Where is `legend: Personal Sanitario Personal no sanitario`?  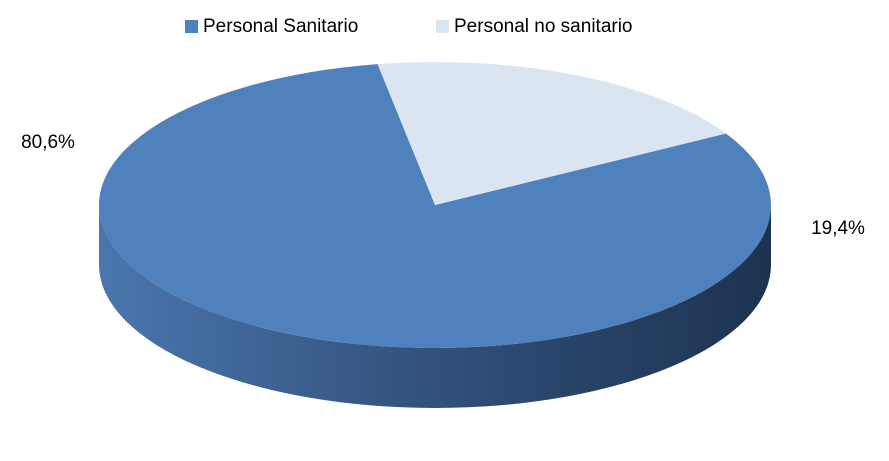 legend: Personal Sanitario Personal no sanitario is located at coordinates (409, 26).